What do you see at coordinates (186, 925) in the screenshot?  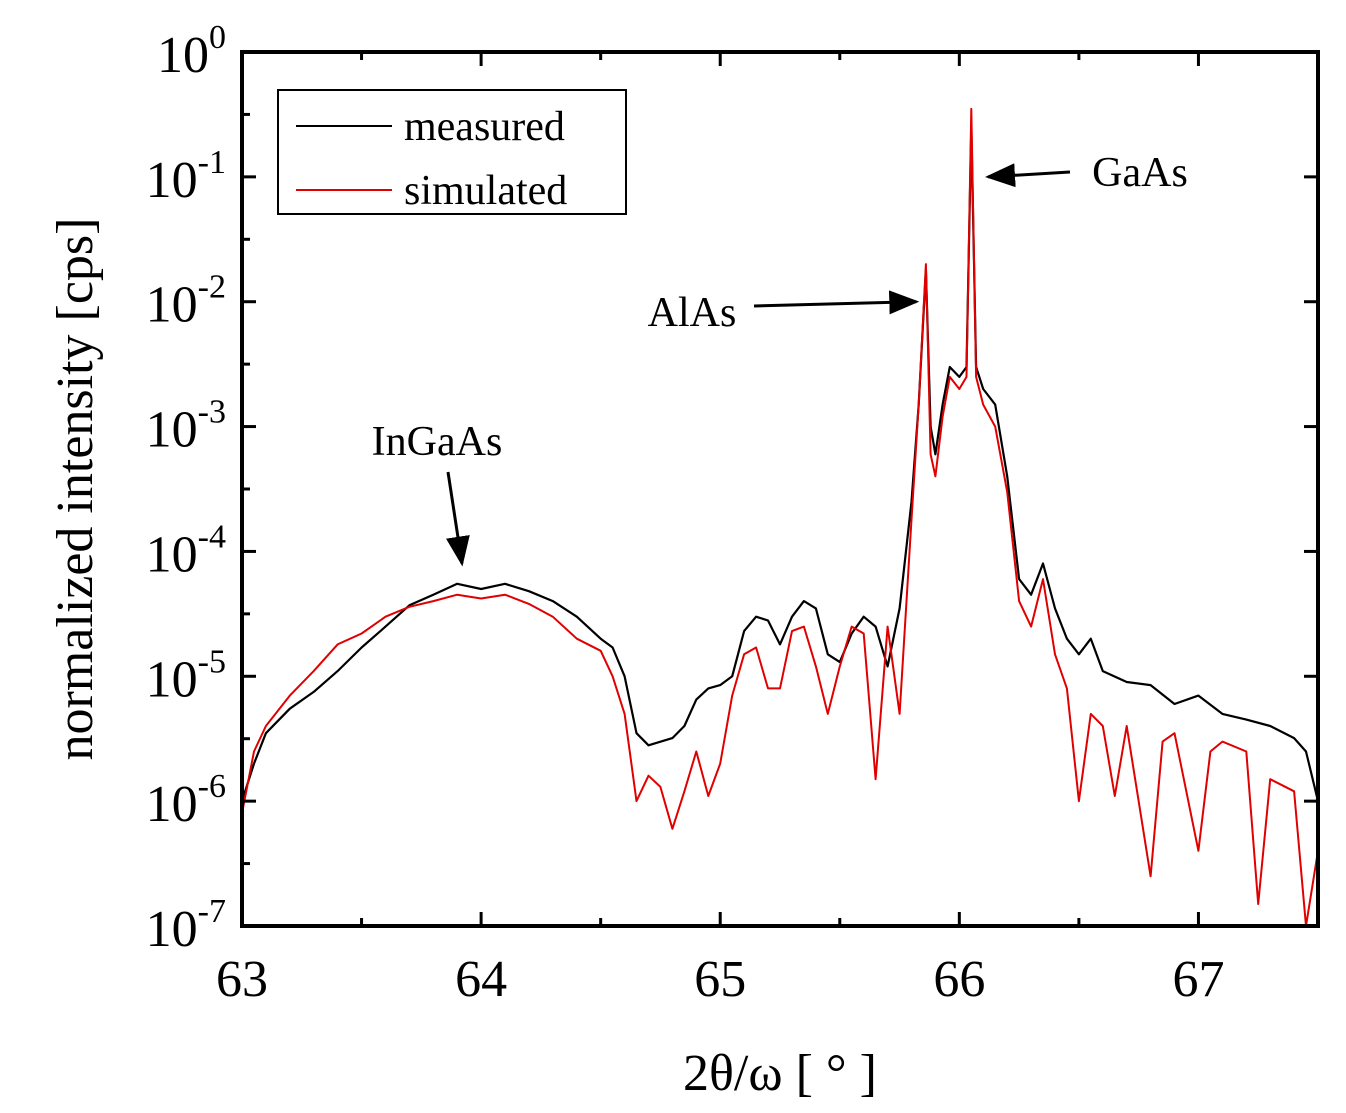 I see `y-tick-label: 10⁻⁷` at bounding box center [186, 925].